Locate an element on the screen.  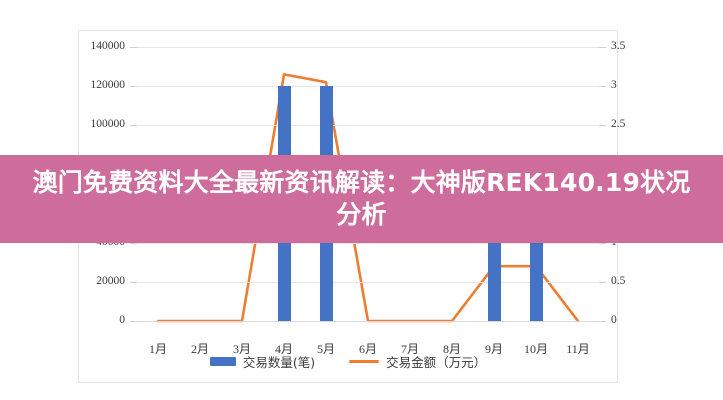
right-axis-tick-label: 2.5 is located at coordinates (618, 124).